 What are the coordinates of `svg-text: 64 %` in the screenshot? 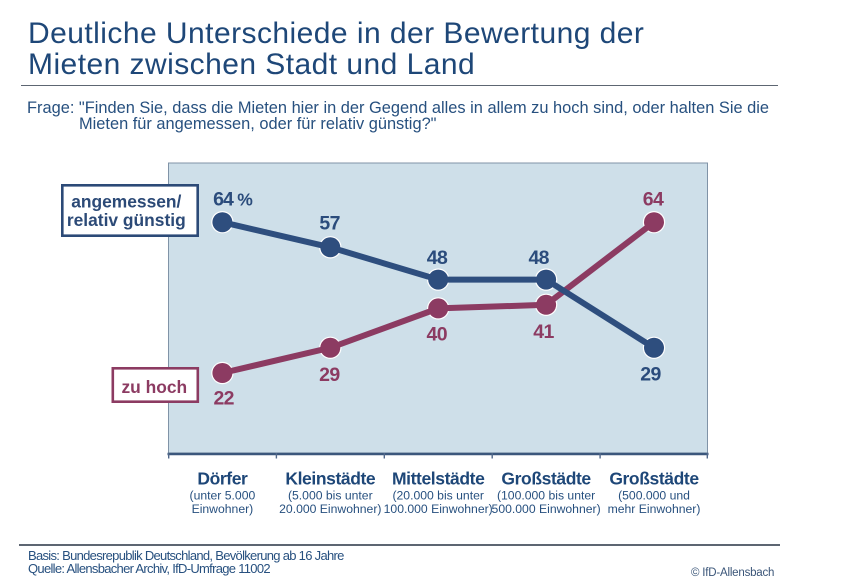 It's located at (233, 200).